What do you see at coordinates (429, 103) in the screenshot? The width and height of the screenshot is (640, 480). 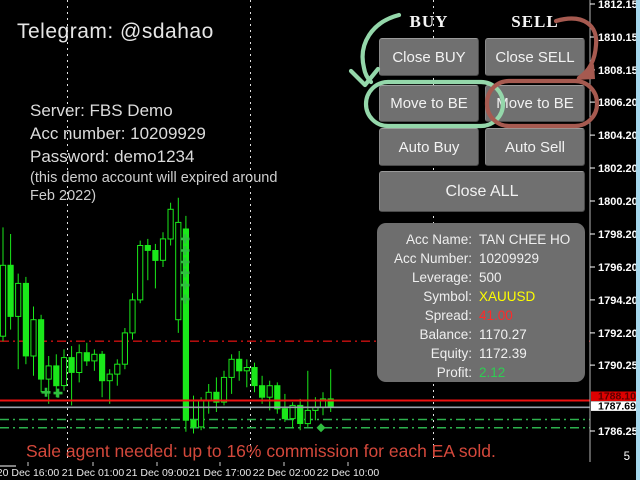 I see `move-to-be-buy-button: Move to BE` at bounding box center [429, 103].